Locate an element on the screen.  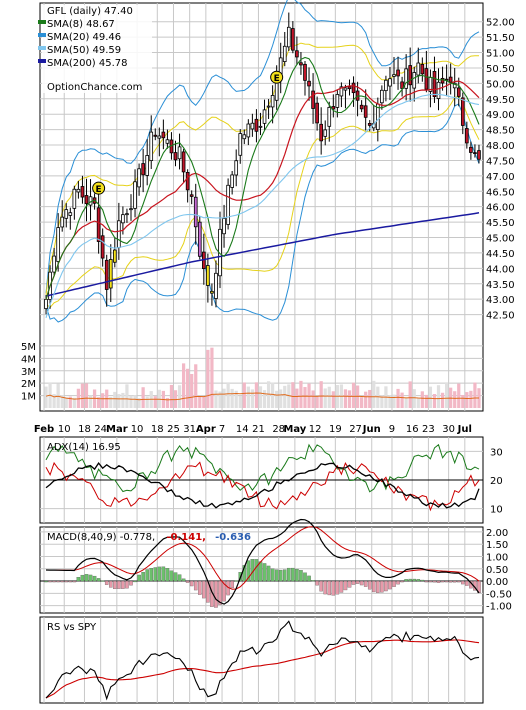
x-axis-label: 9 is located at coordinates (392, 429).